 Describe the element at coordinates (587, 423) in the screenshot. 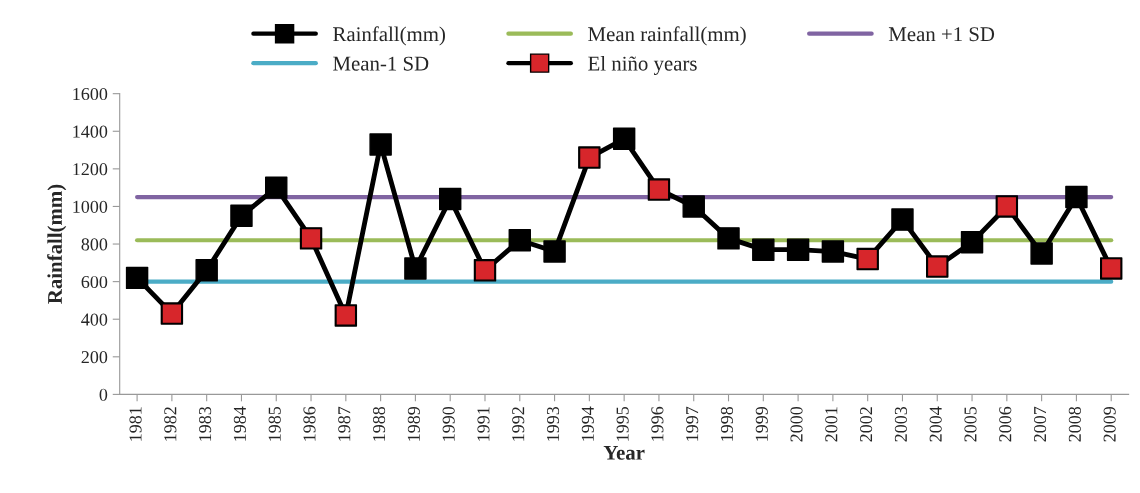

I see `x-tick-label: 1994` at that location.